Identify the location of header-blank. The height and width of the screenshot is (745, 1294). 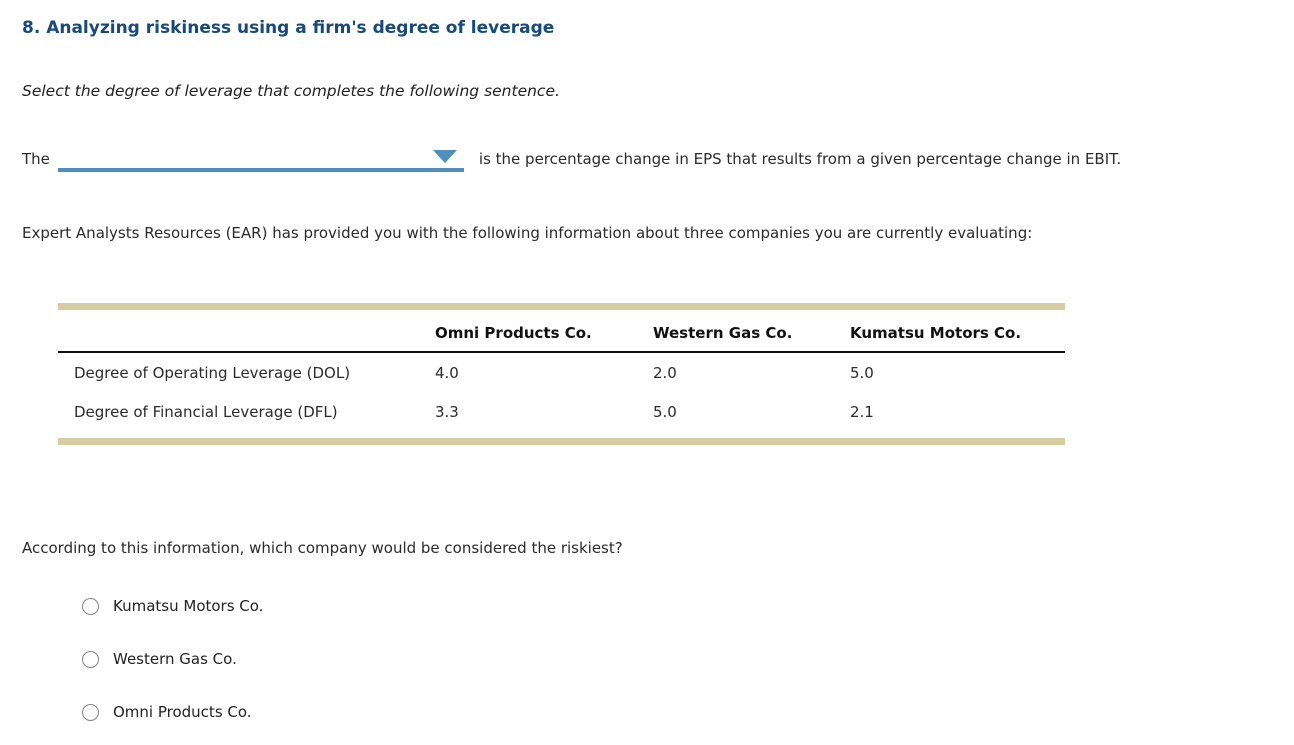
(246, 331).